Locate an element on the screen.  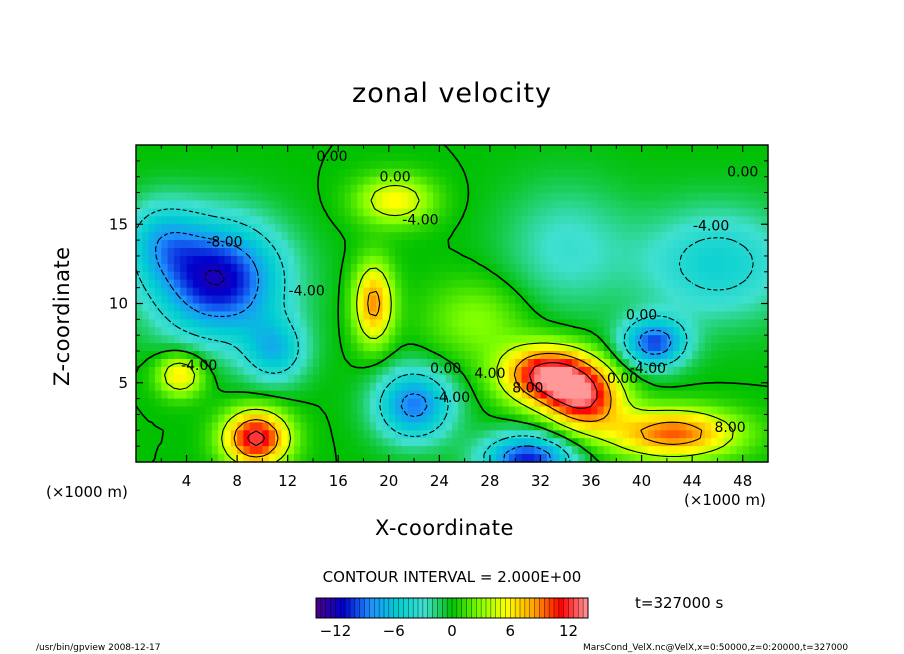
x-tick-label: 48 is located at coordinates (742, 481).